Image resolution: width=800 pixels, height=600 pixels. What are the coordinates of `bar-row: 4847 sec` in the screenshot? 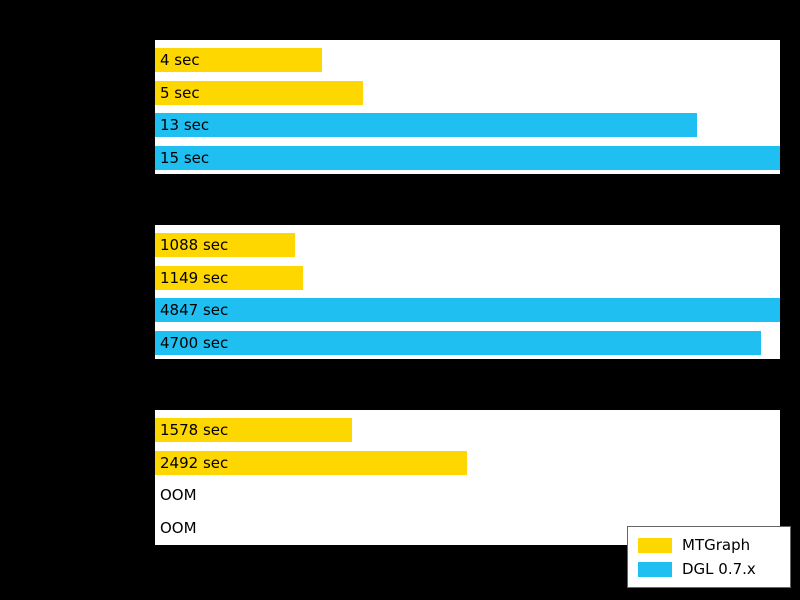 It's located at (467, 310).